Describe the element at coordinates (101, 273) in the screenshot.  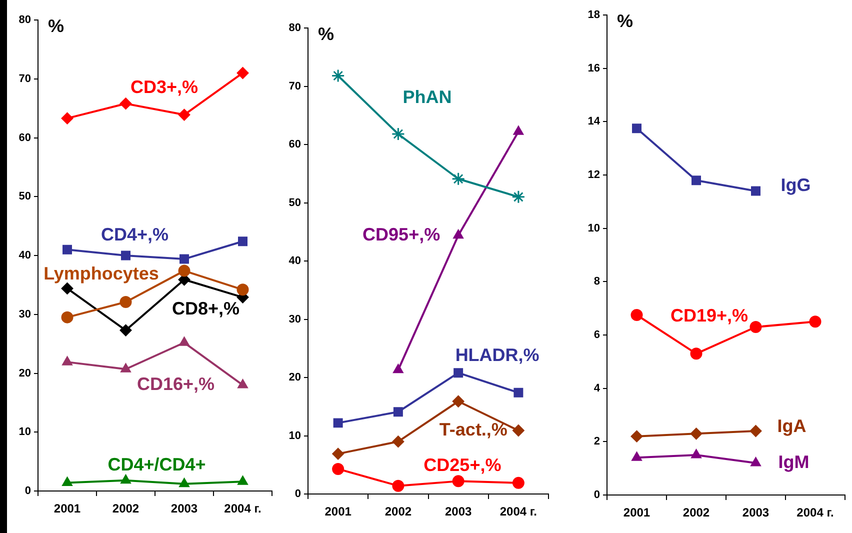
I see `series-label: Lymphocytes` at that location.